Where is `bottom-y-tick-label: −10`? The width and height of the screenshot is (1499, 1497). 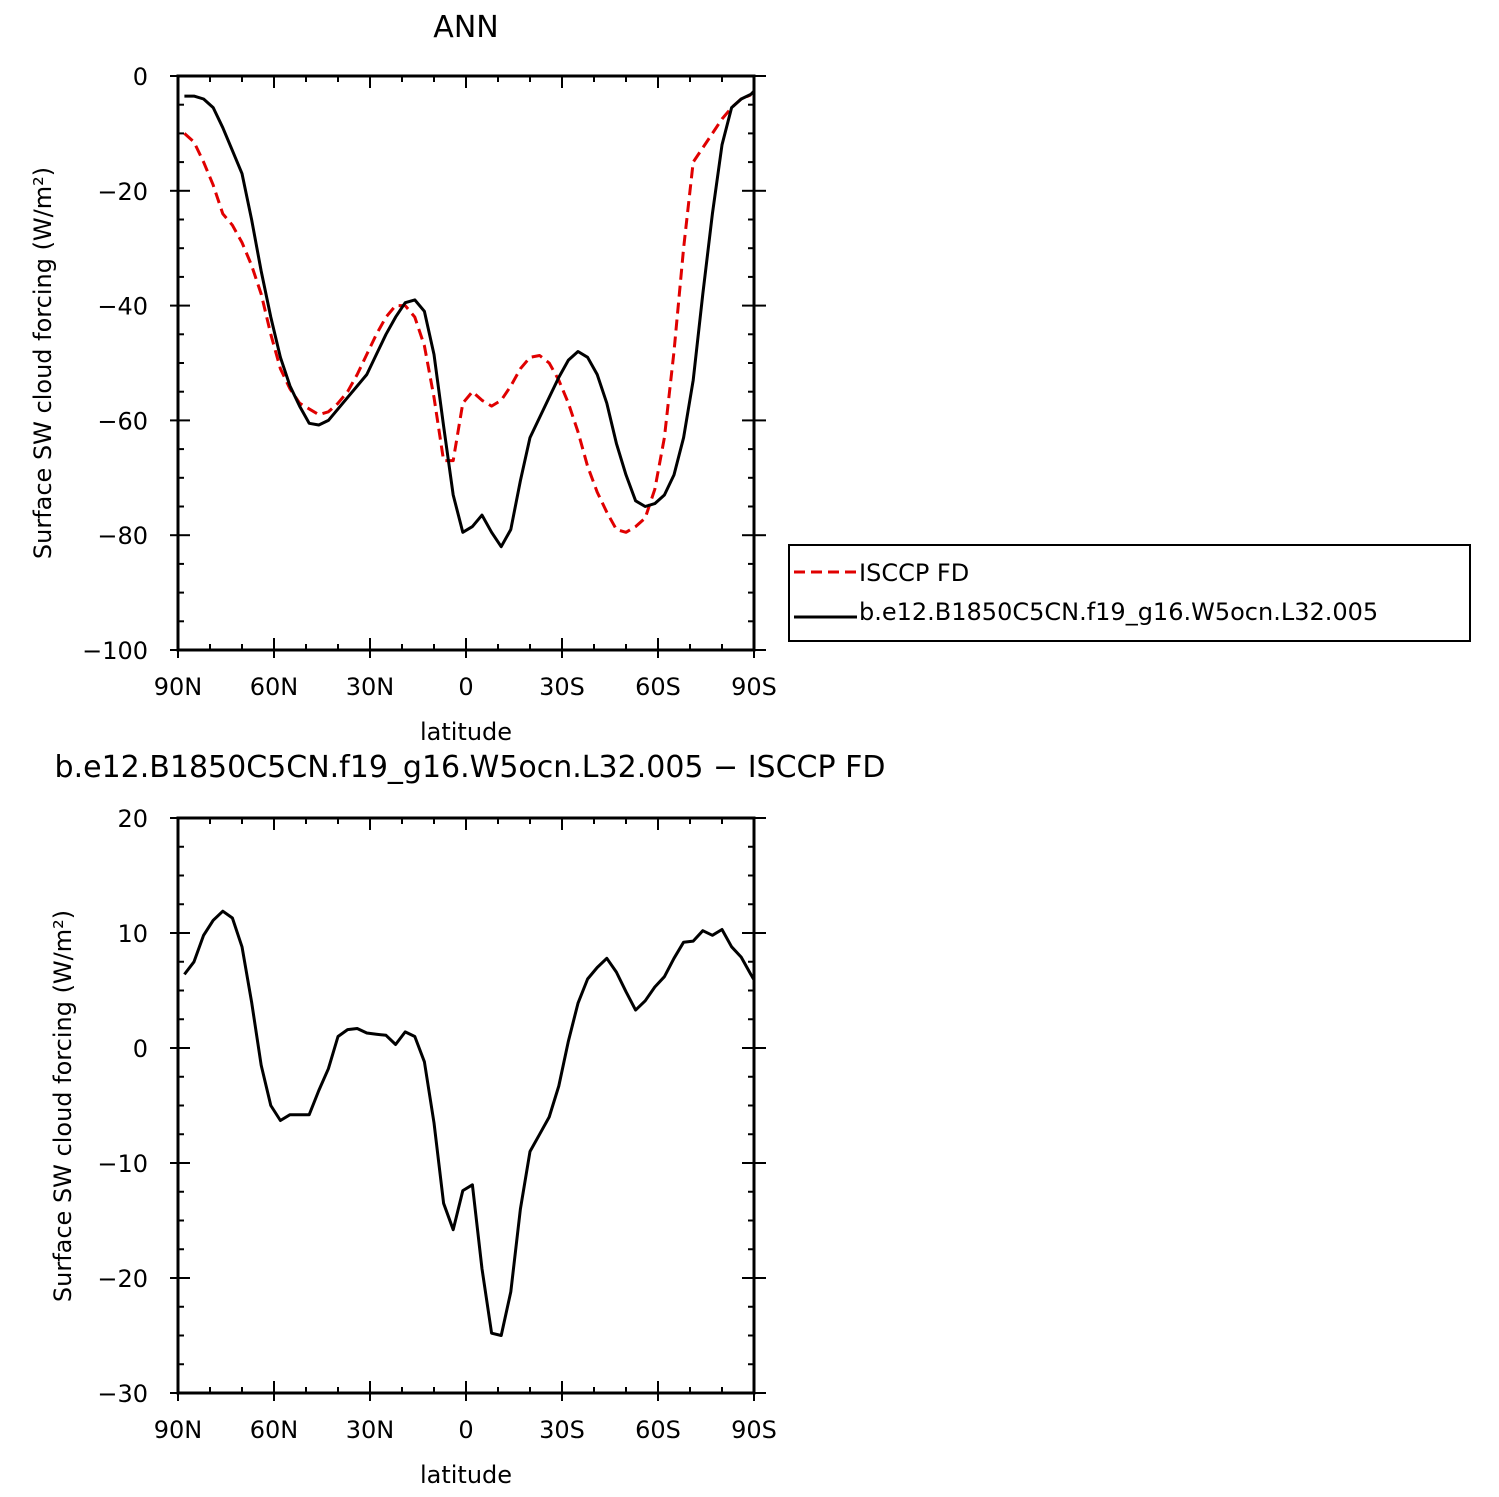
bottom-y-tick-label: −10 is located at coordinates (122, 1164).